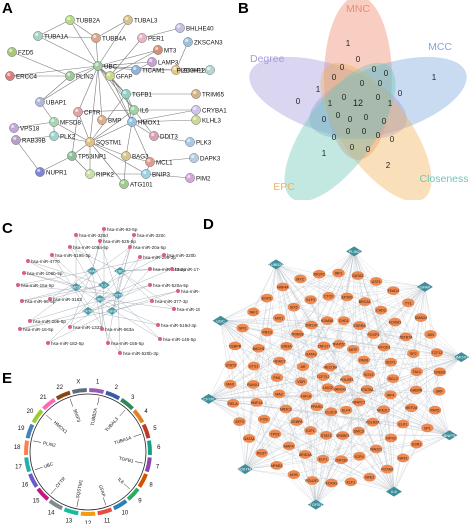 The height and width of the screenshot is (524, 474). What do you see at coordinates (220, 320) in the screenshot?
I see `target-gene-label: UBC` at bounding box center [220, 320].